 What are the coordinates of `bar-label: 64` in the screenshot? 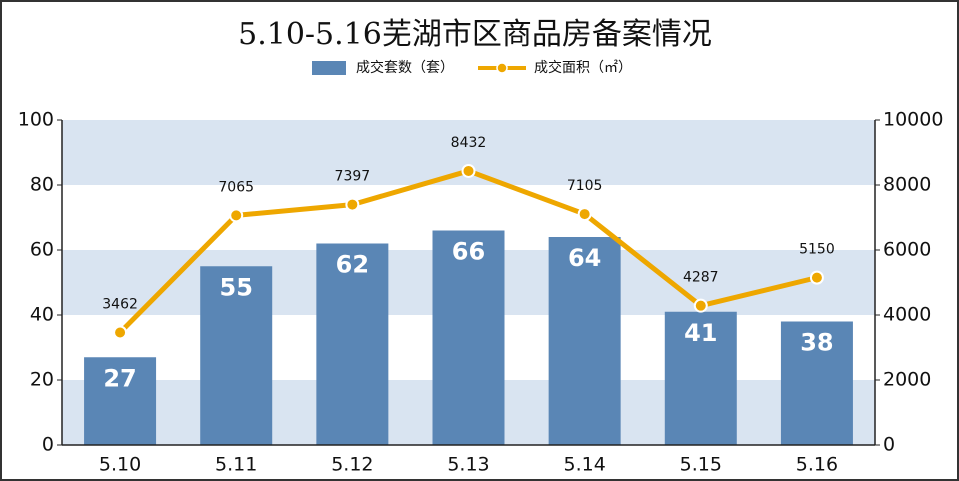 It's located at (584, 258).